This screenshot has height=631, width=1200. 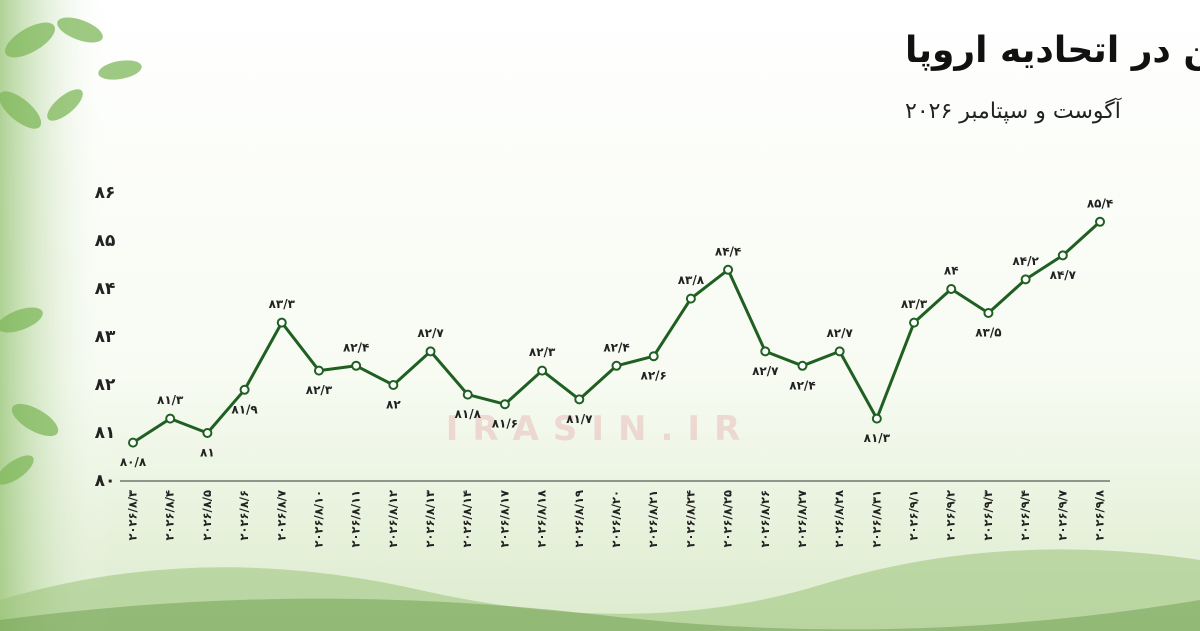 I want to click on value-label: ۸۴/۲, so click(x=1025, y=261).